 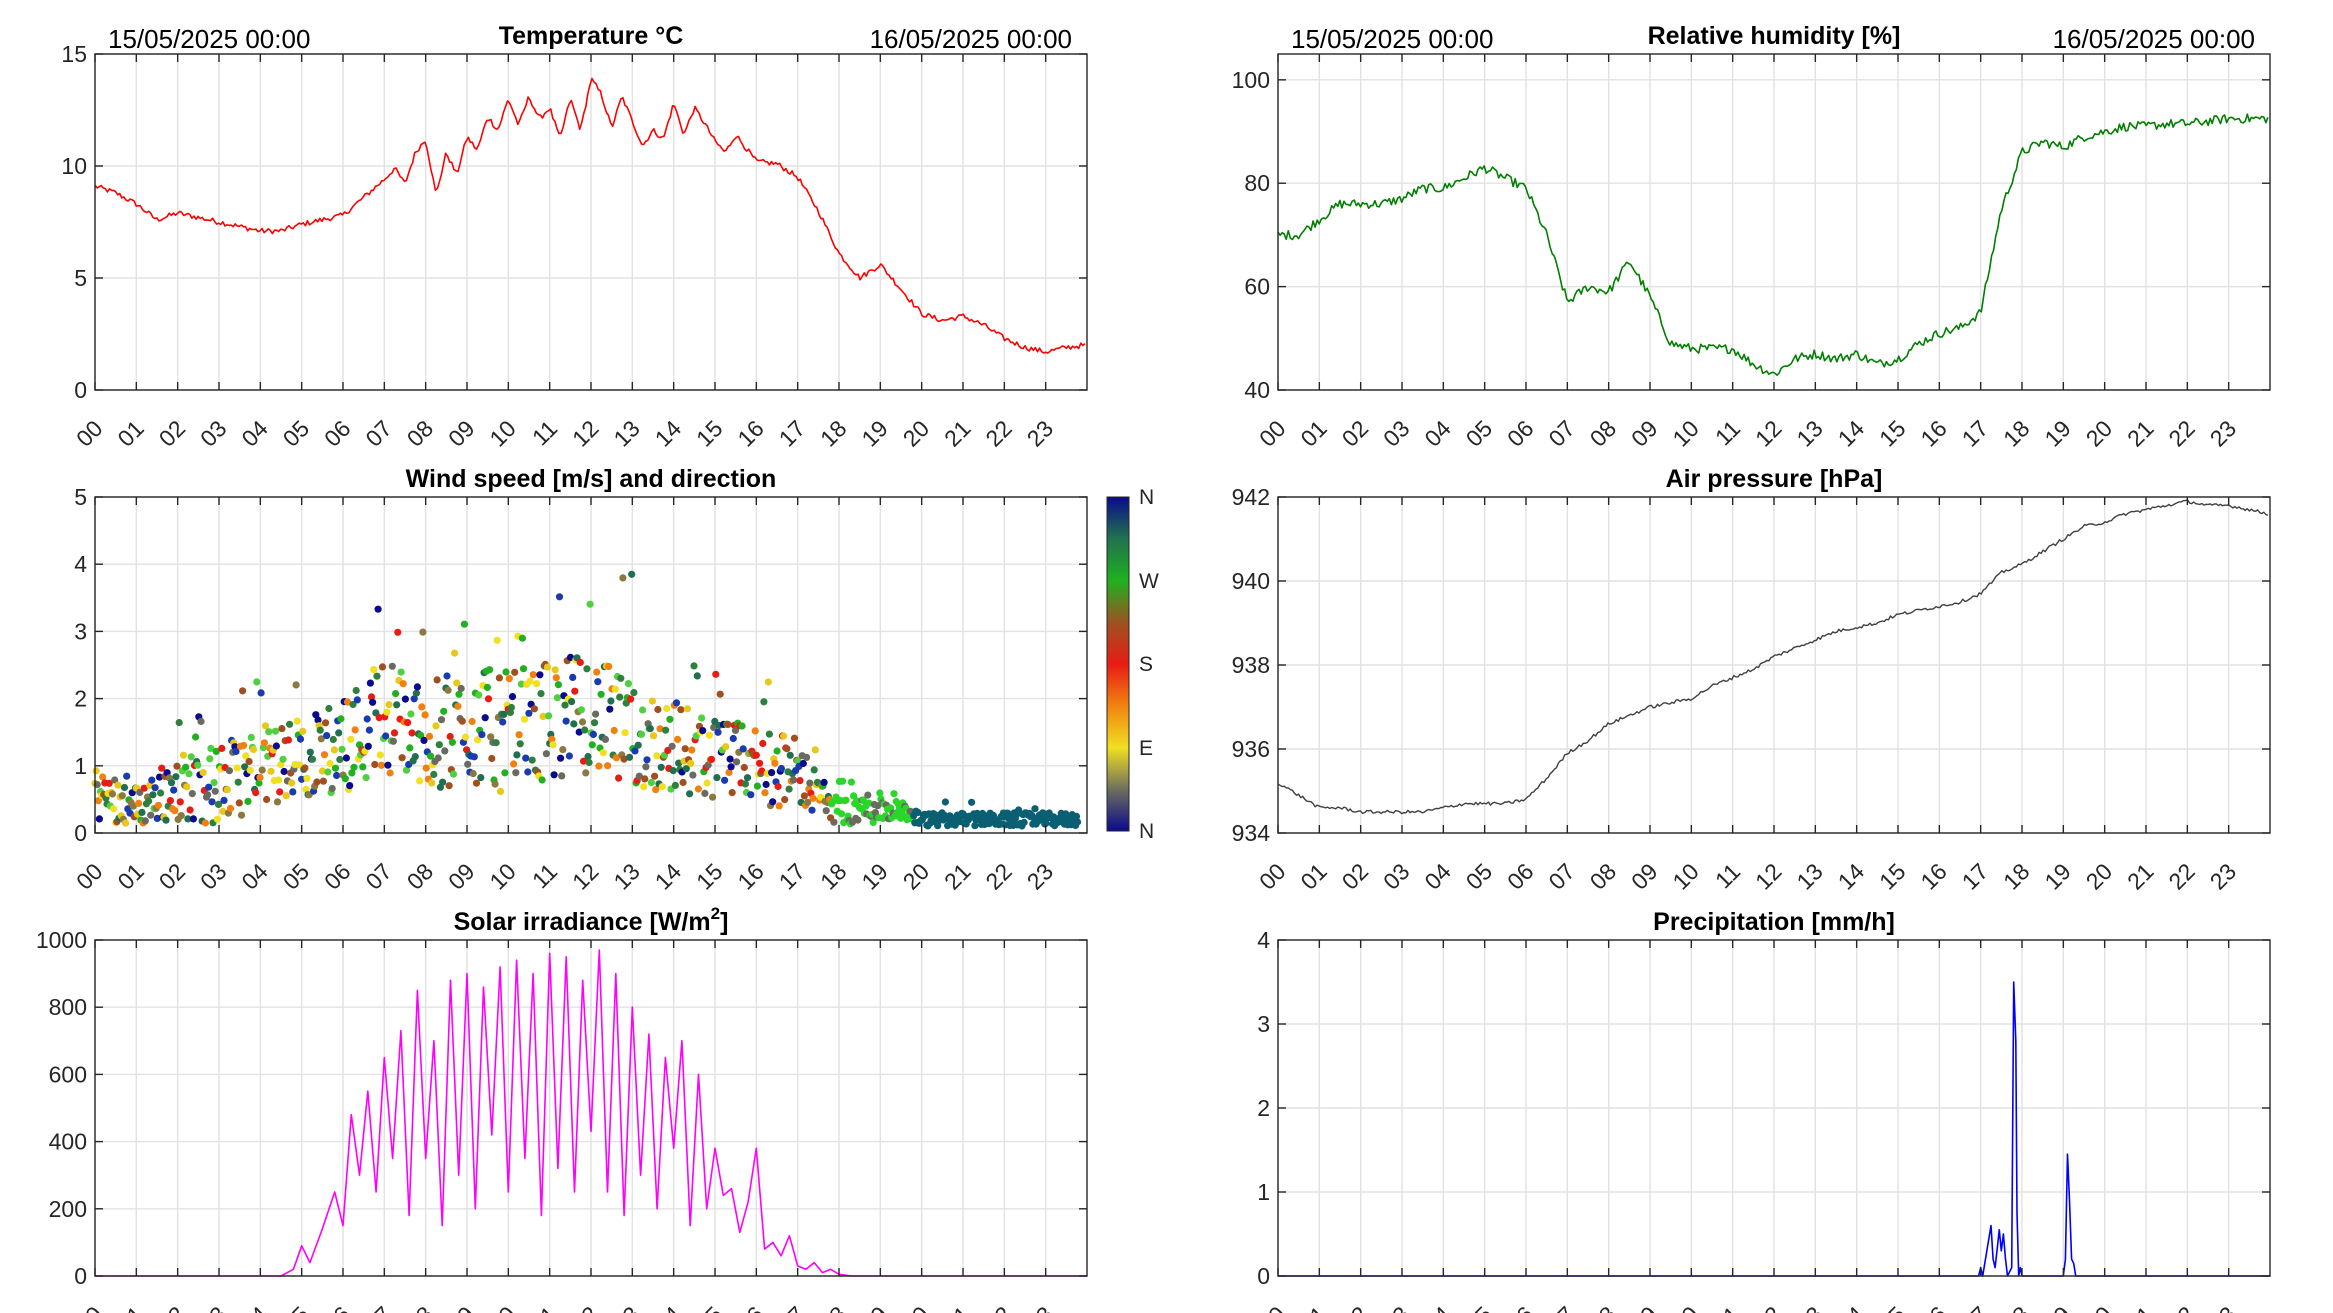 I want to click on colorbar-label: N, so click(x=1146, y=497).